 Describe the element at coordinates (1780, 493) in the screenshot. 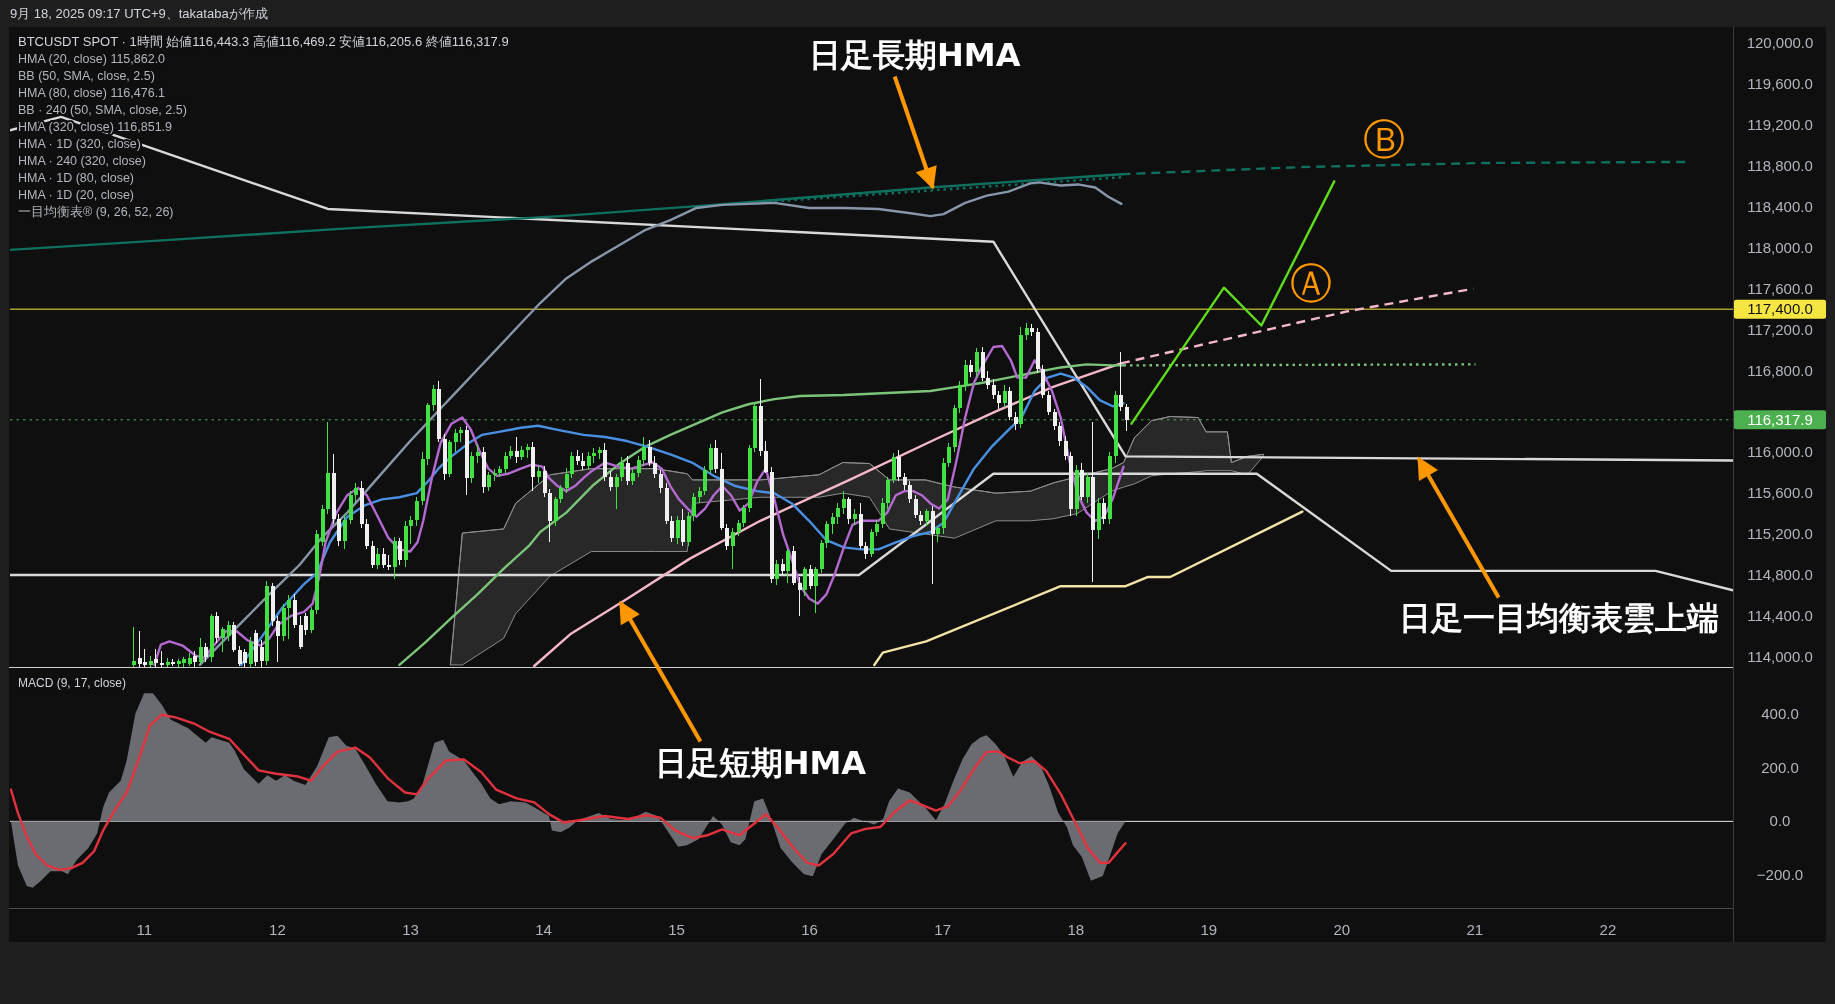

I see `y-tick-label: 115,600.0` at that location.